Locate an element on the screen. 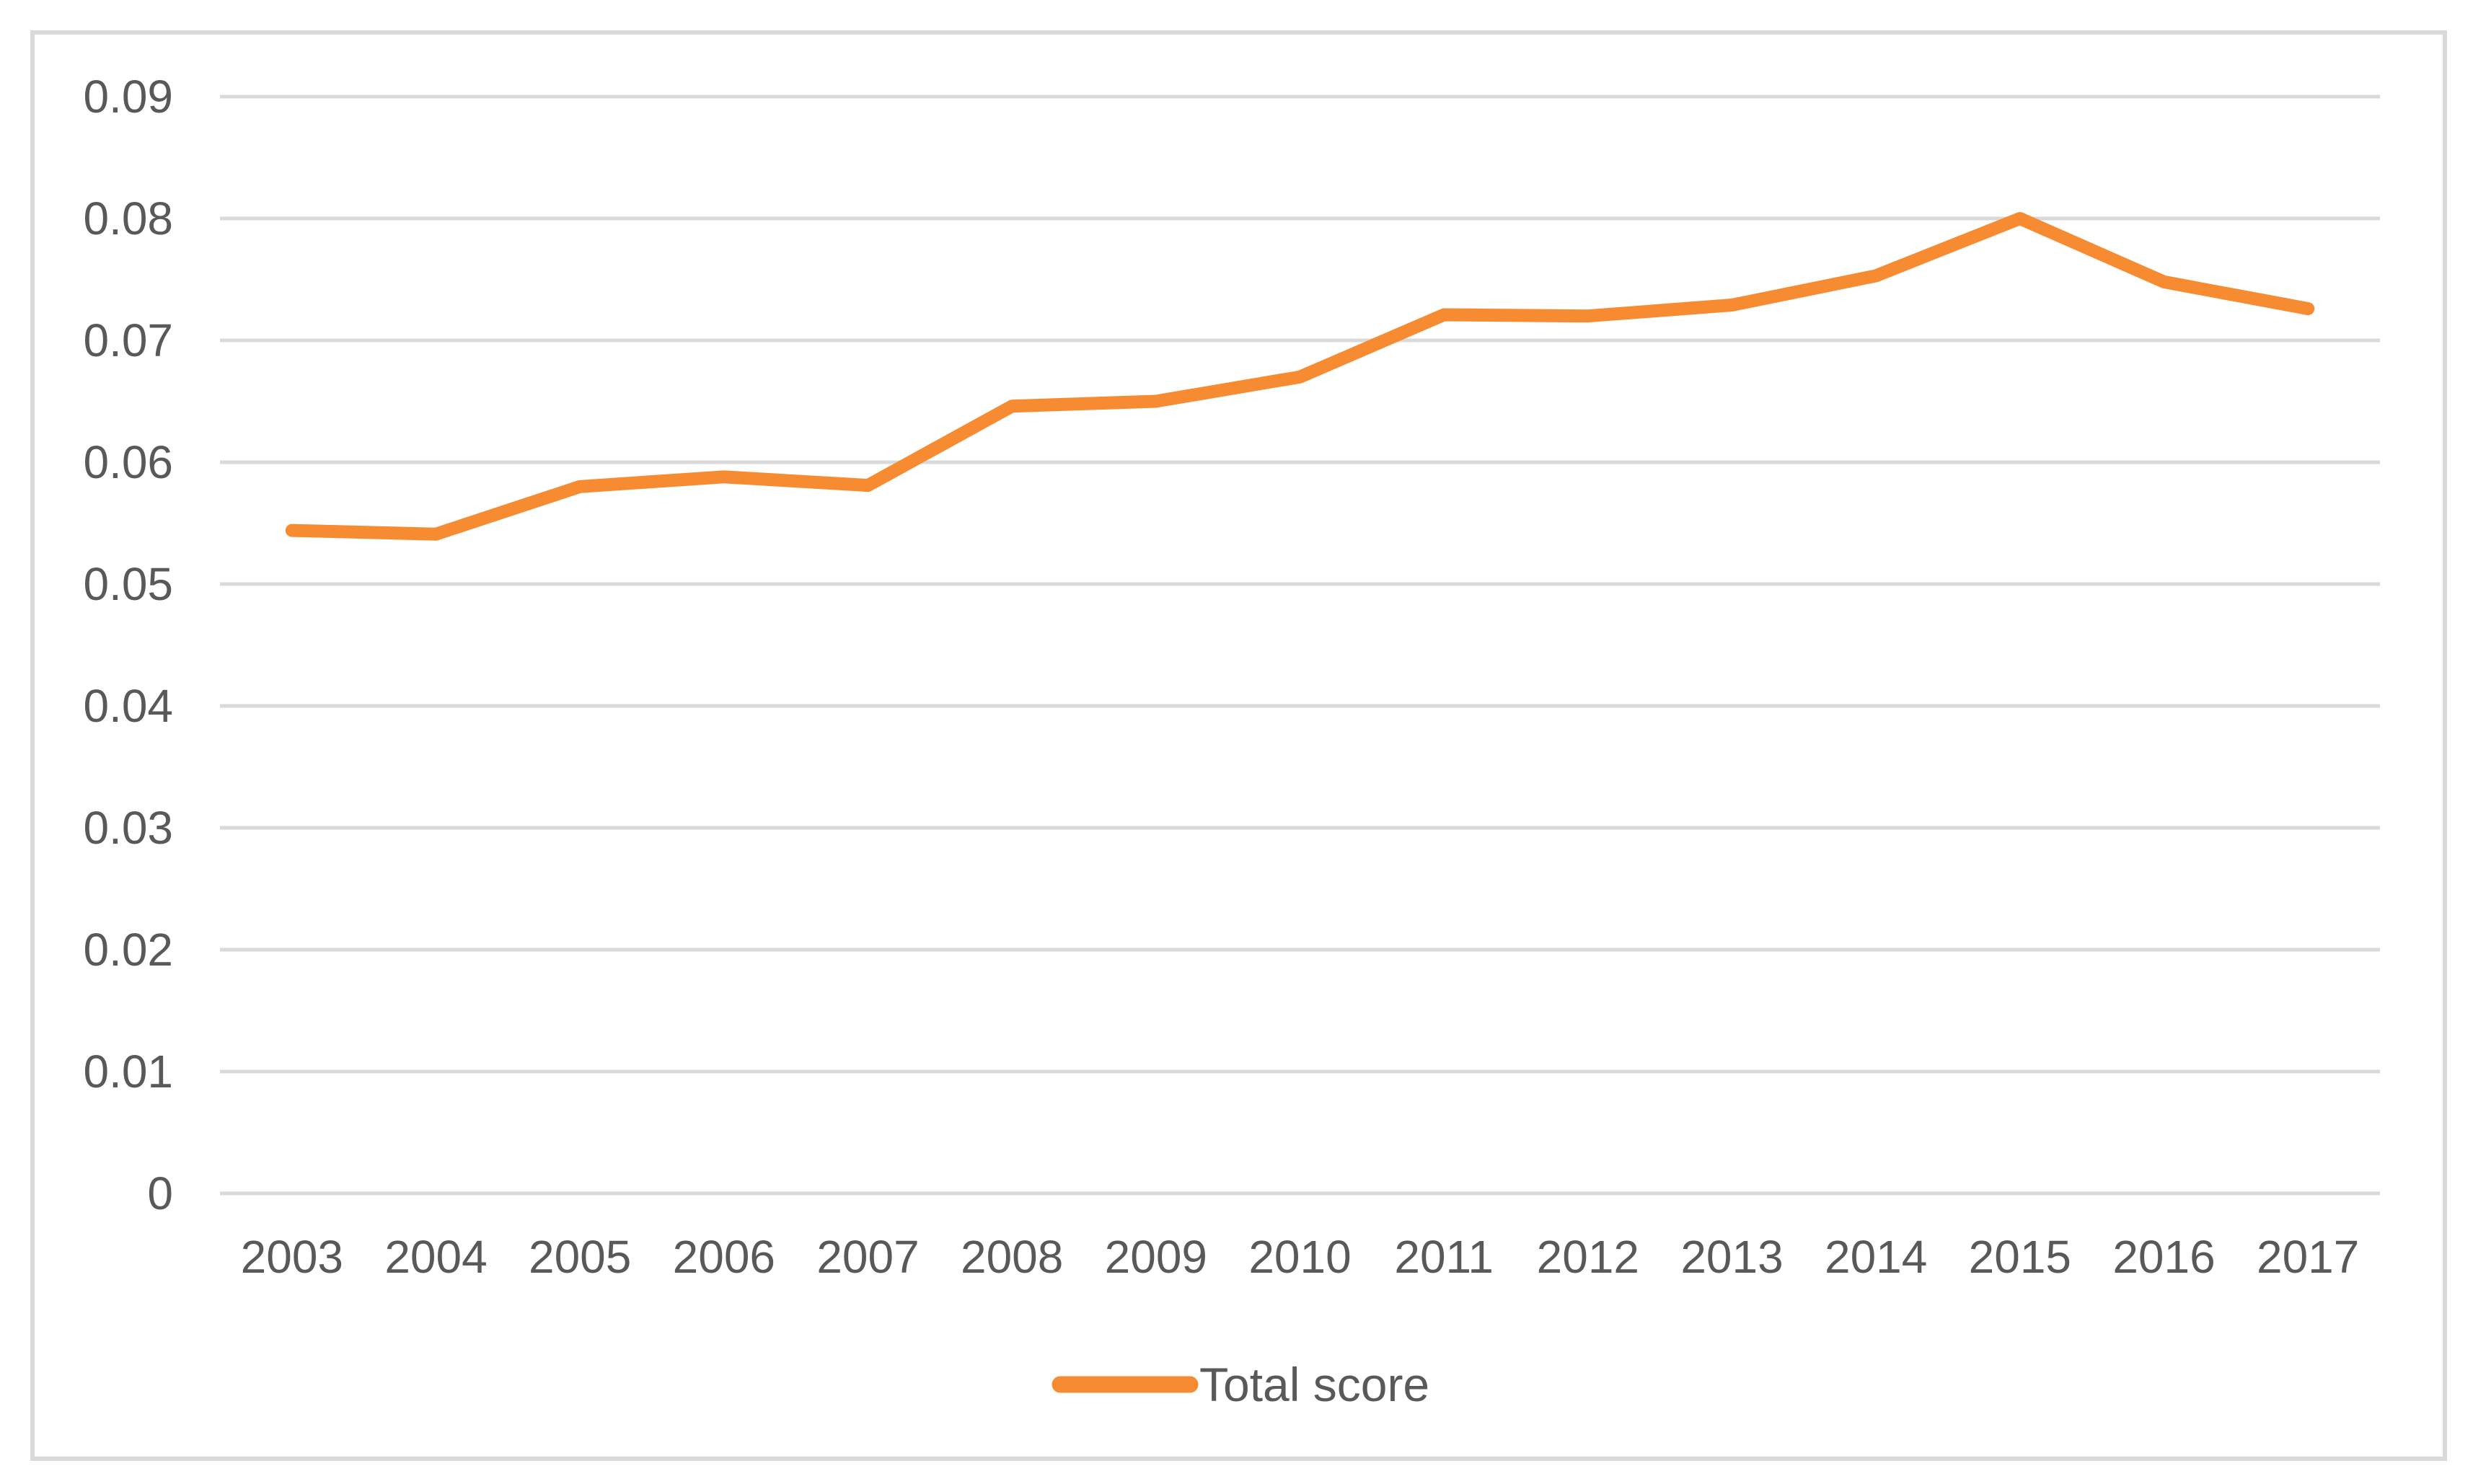 The width and height of the screenshot is (2473, 1484). y-tick-label: 0.01 is located at coordinates (128, 1072).